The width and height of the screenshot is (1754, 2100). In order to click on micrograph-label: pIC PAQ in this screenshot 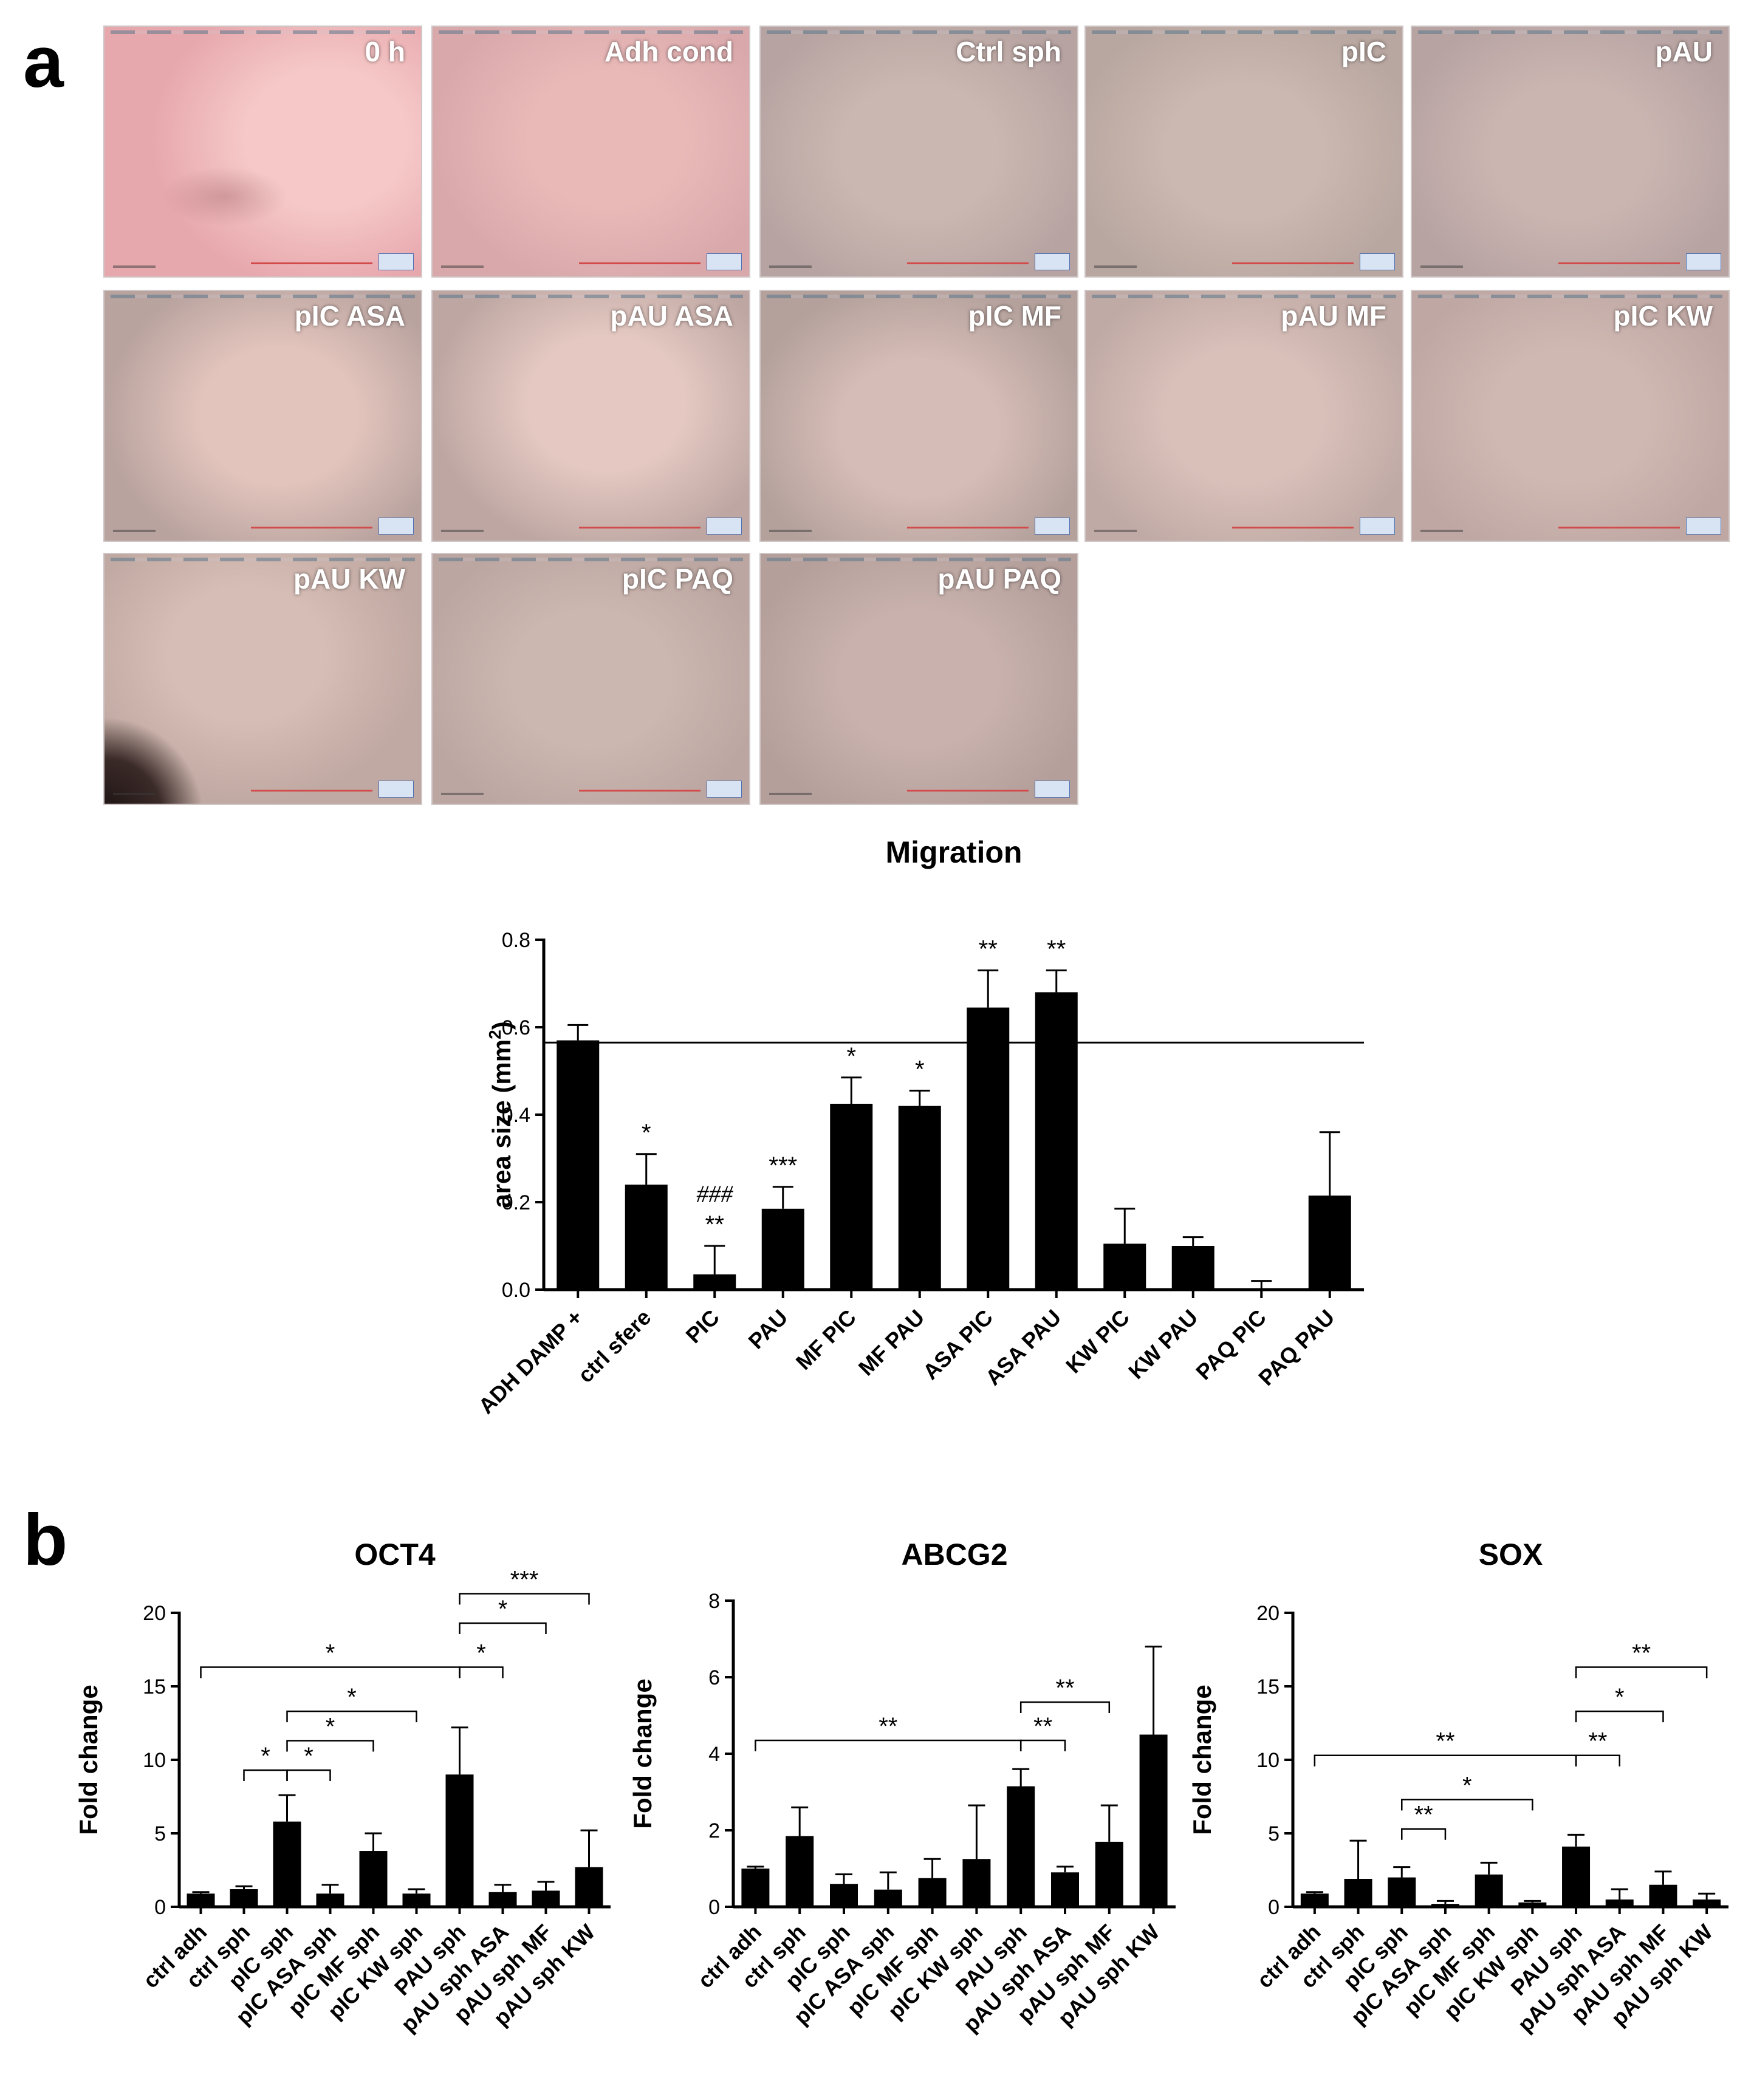, I will do `click(677, 579)`.